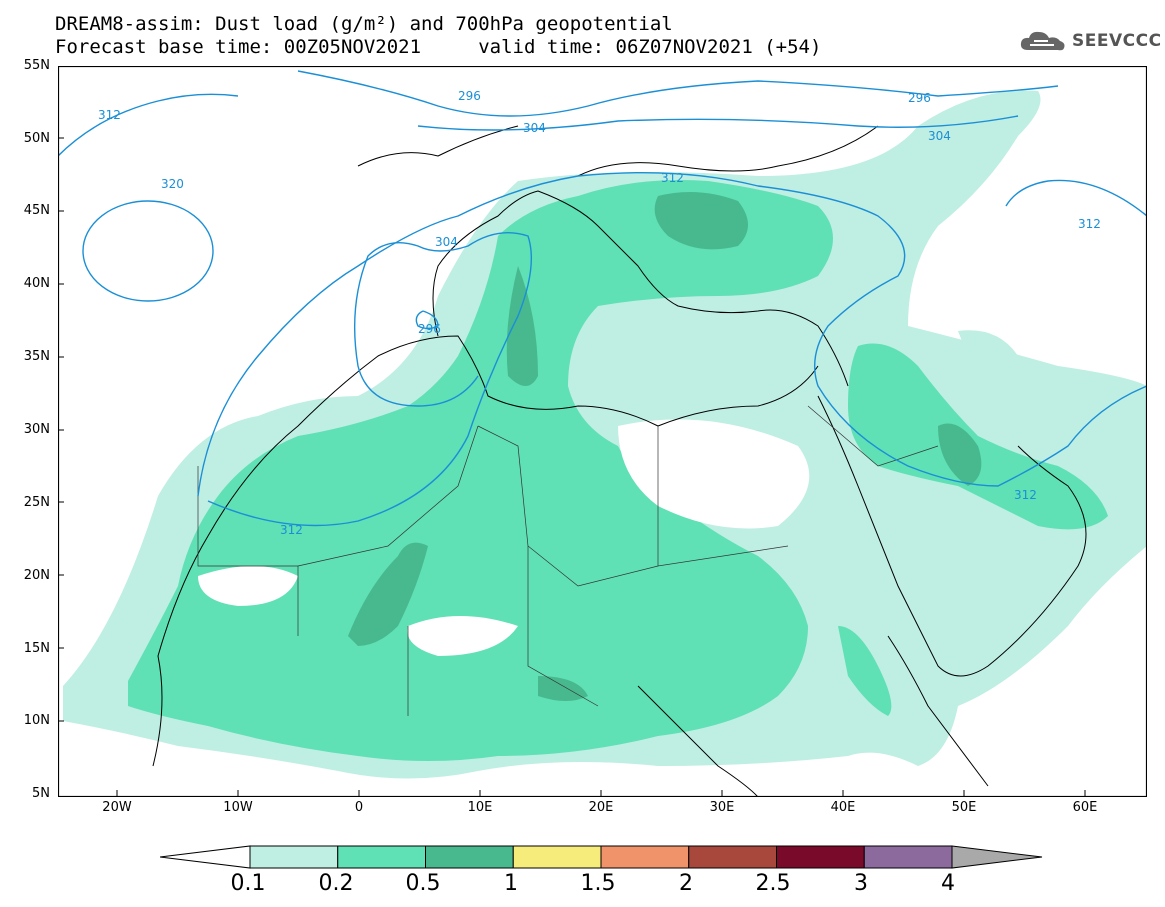 The width and height of the screenshot is (1165, 907). Describe the element at coordinates (511, 883) in the screenshot. I see `colorbar-label: 1` at that location.